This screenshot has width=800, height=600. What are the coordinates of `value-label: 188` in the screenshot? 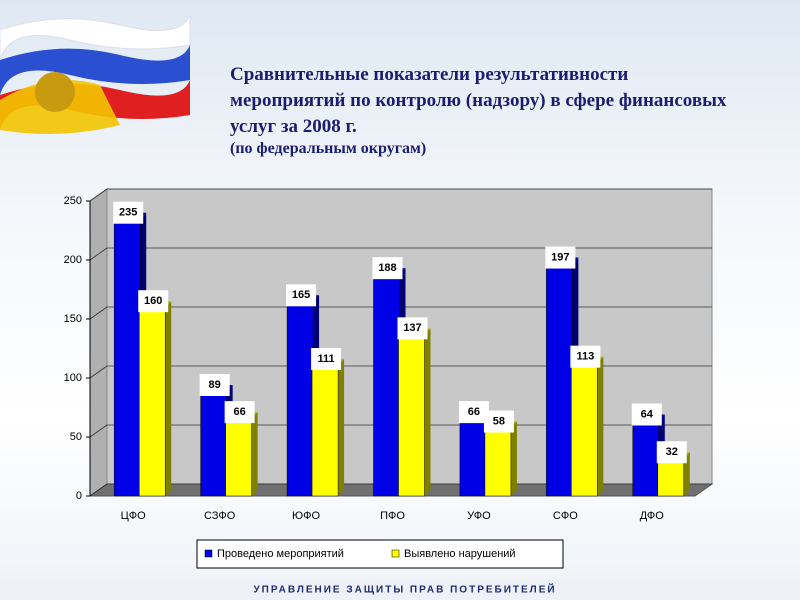 It's located at (387, 268).